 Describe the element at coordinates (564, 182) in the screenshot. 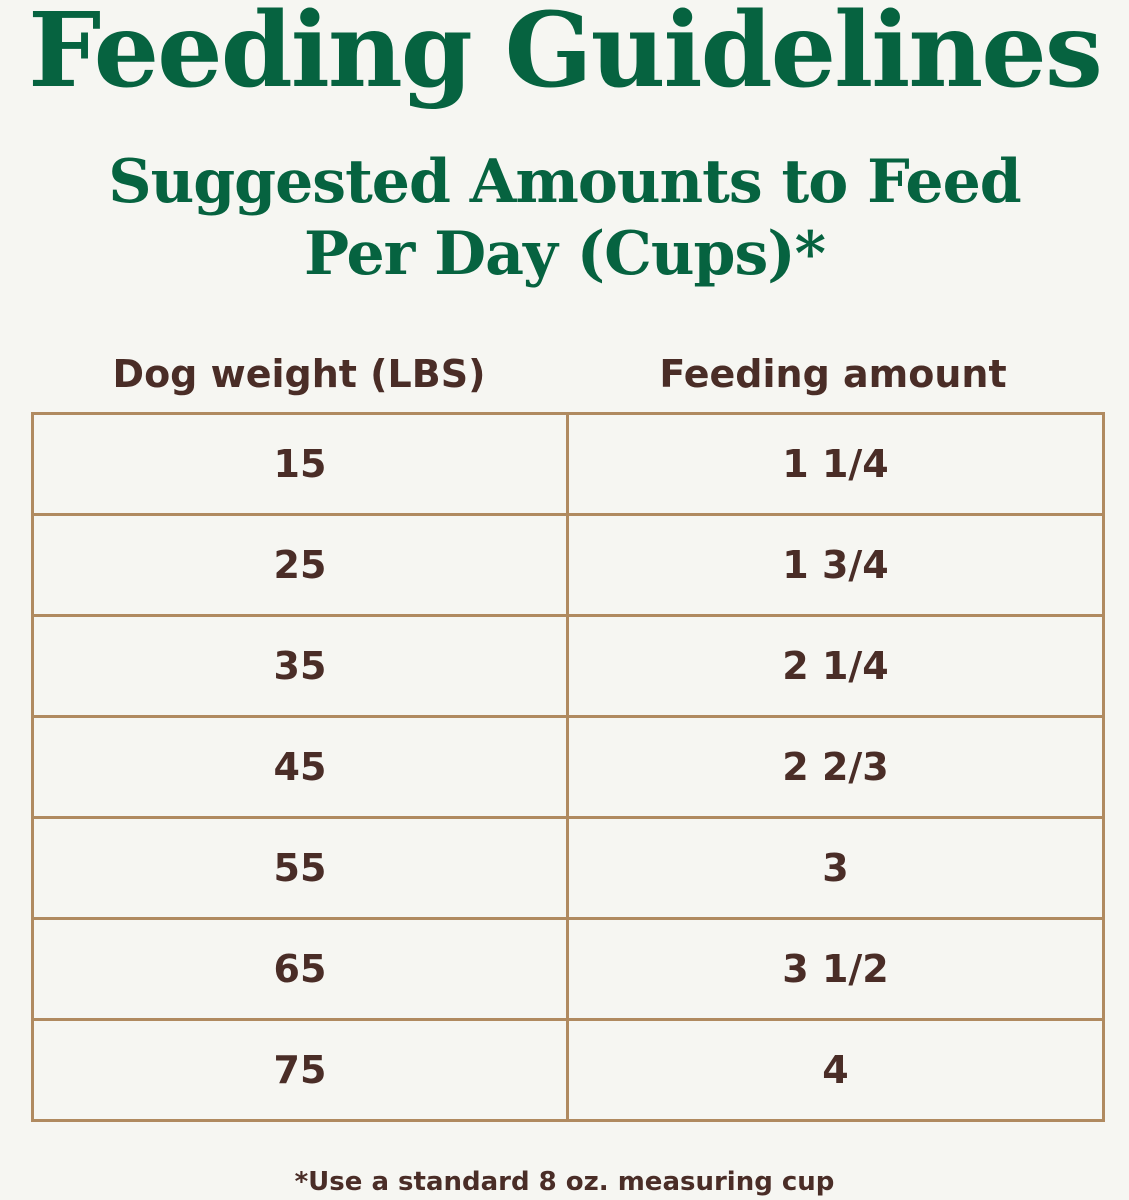

I see `subtitle-line-1: Suggested Amounts to Feed` at that location.